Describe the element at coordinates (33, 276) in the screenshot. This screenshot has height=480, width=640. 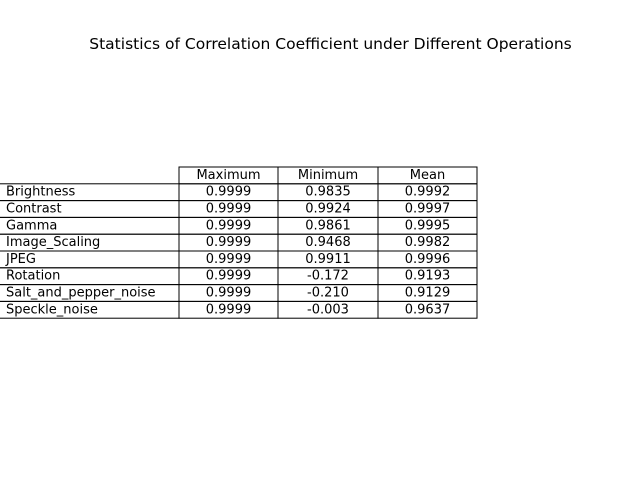
I see `row-label-rotation: Rotation` at that location.